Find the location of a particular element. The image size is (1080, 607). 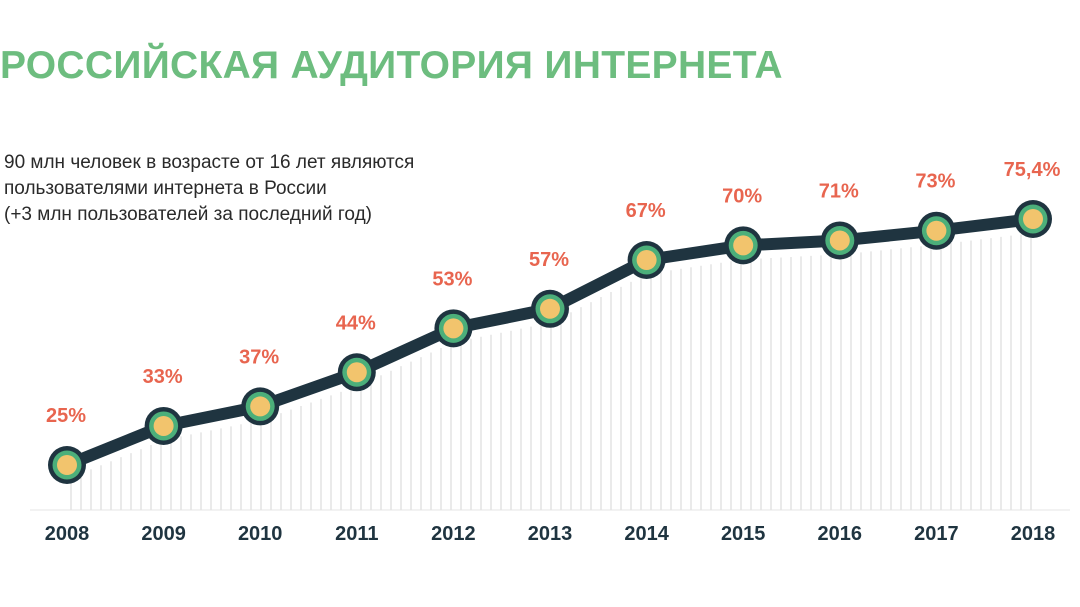

x-tick-label-2014: 2014 is located at coordinates (646, 534).